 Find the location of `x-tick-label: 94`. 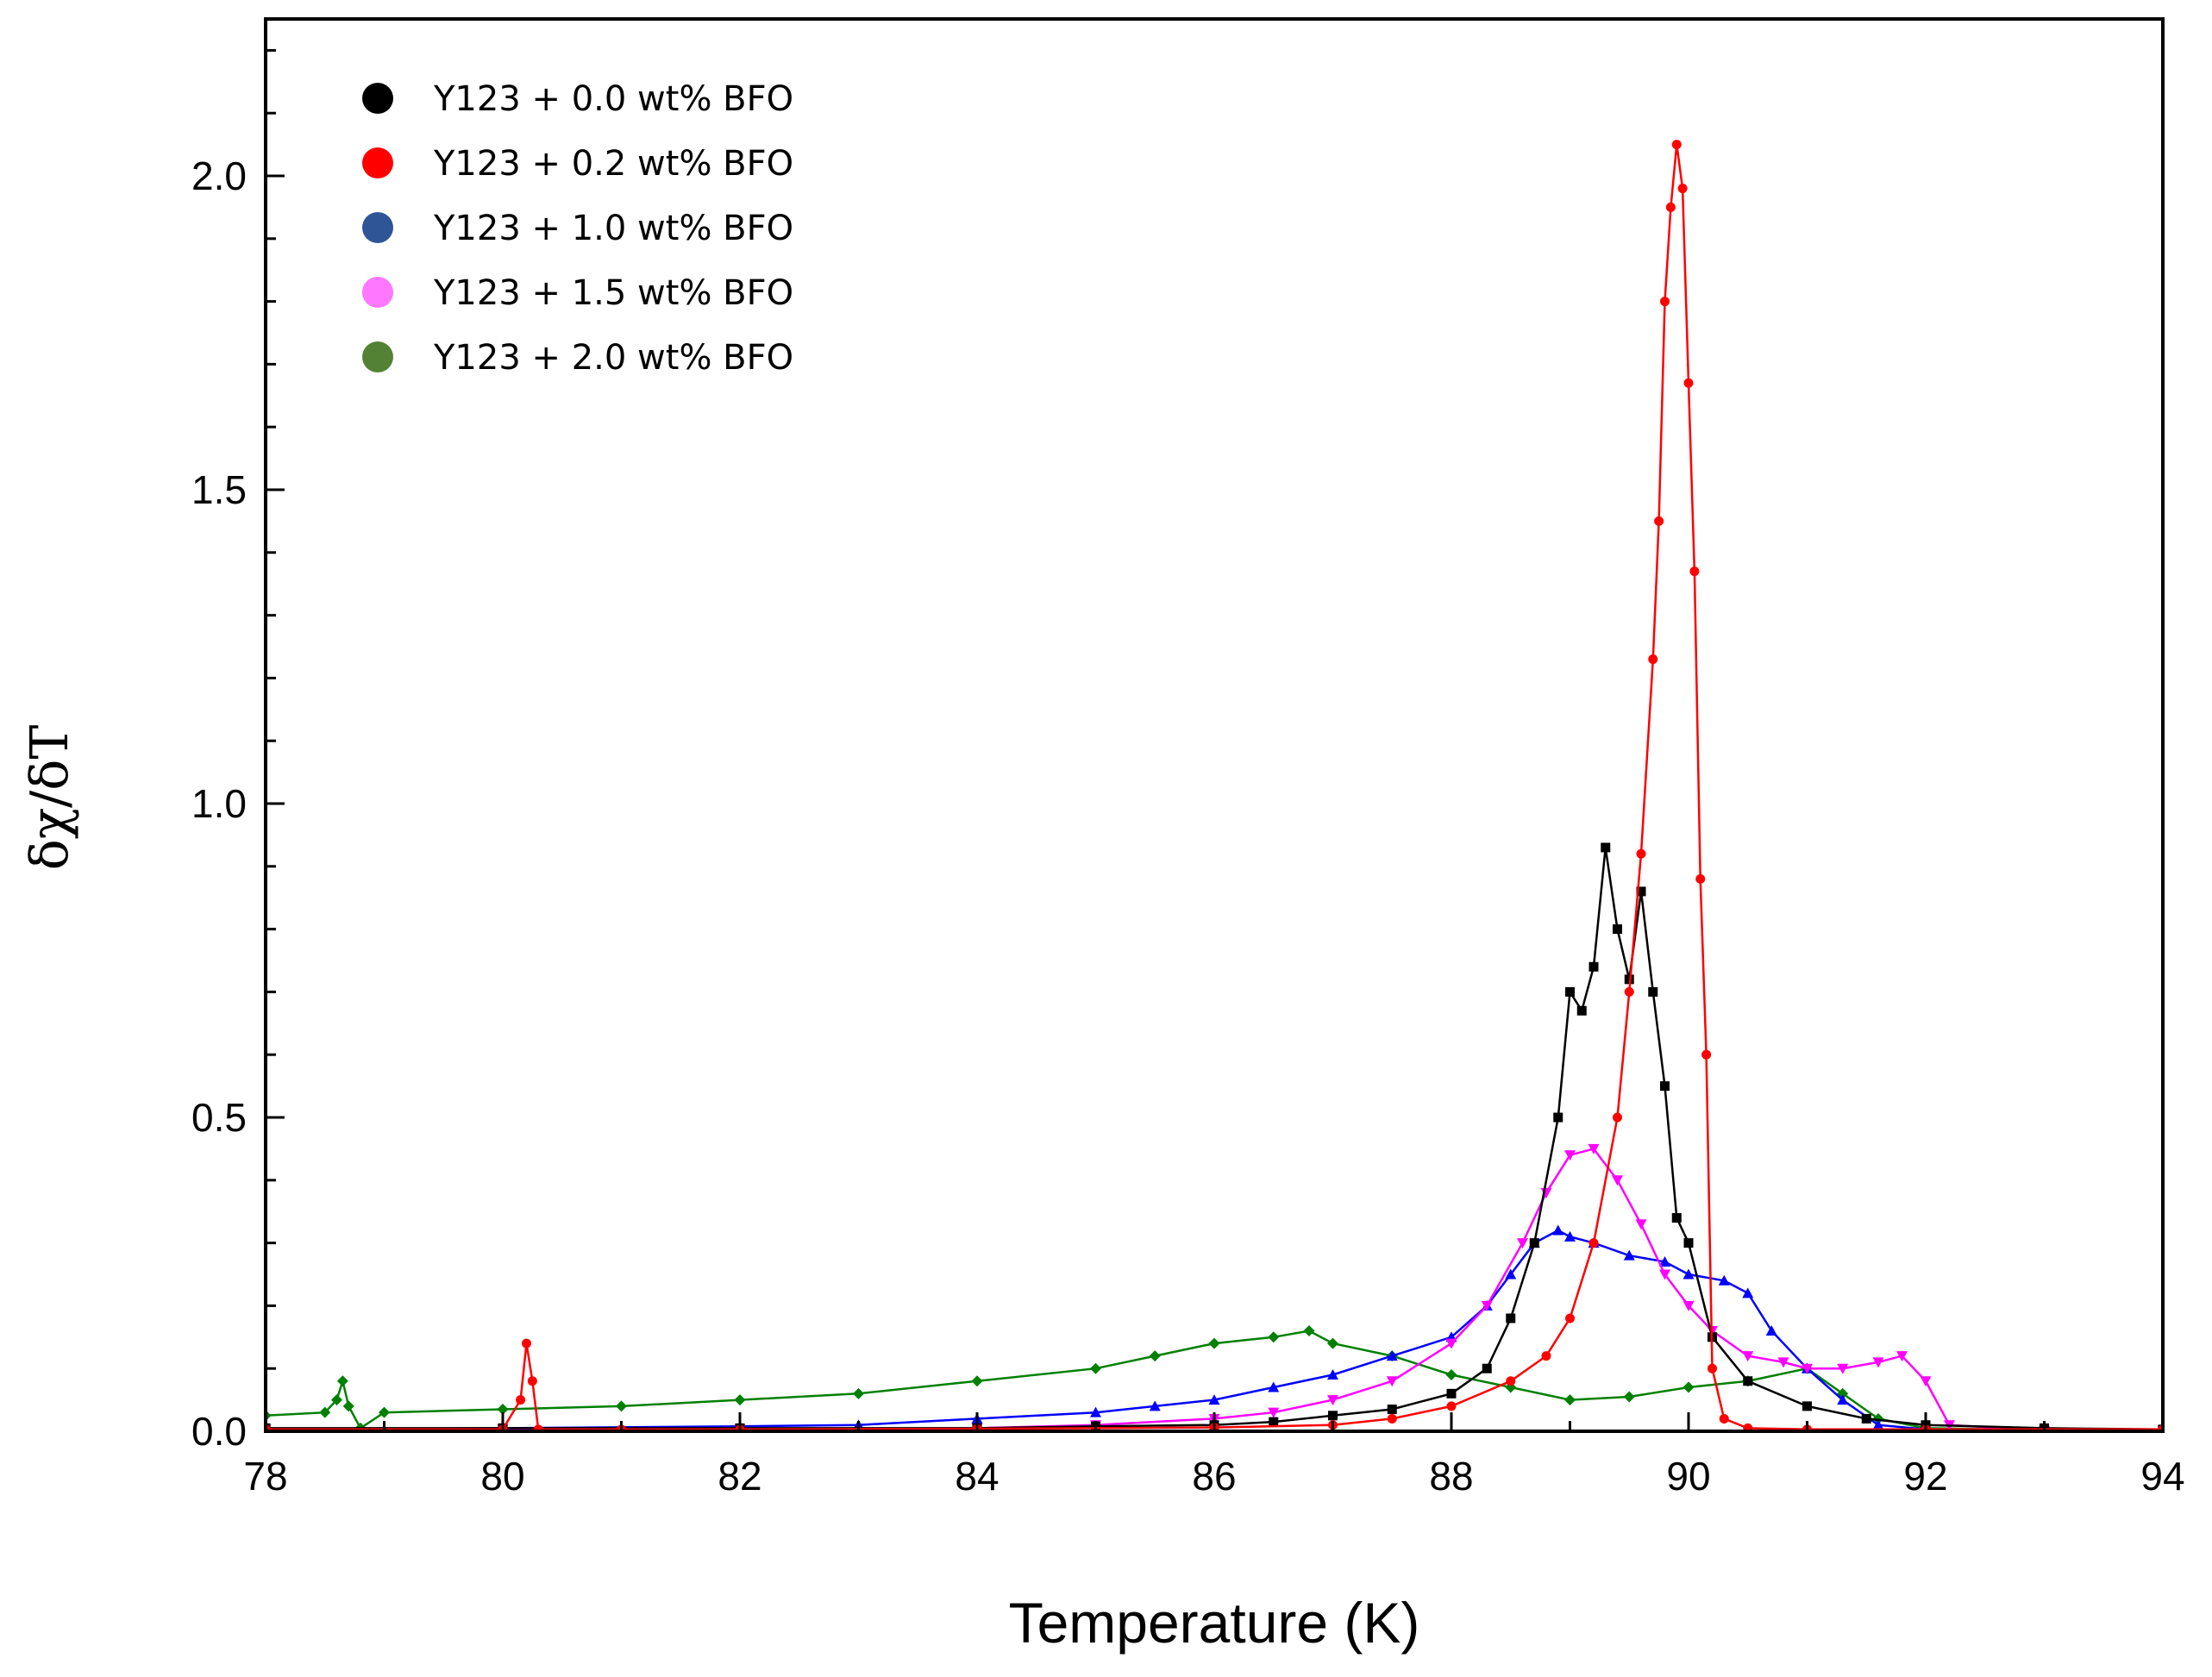

x-tick-label: 94 is located at coordinates (2162, 1476).